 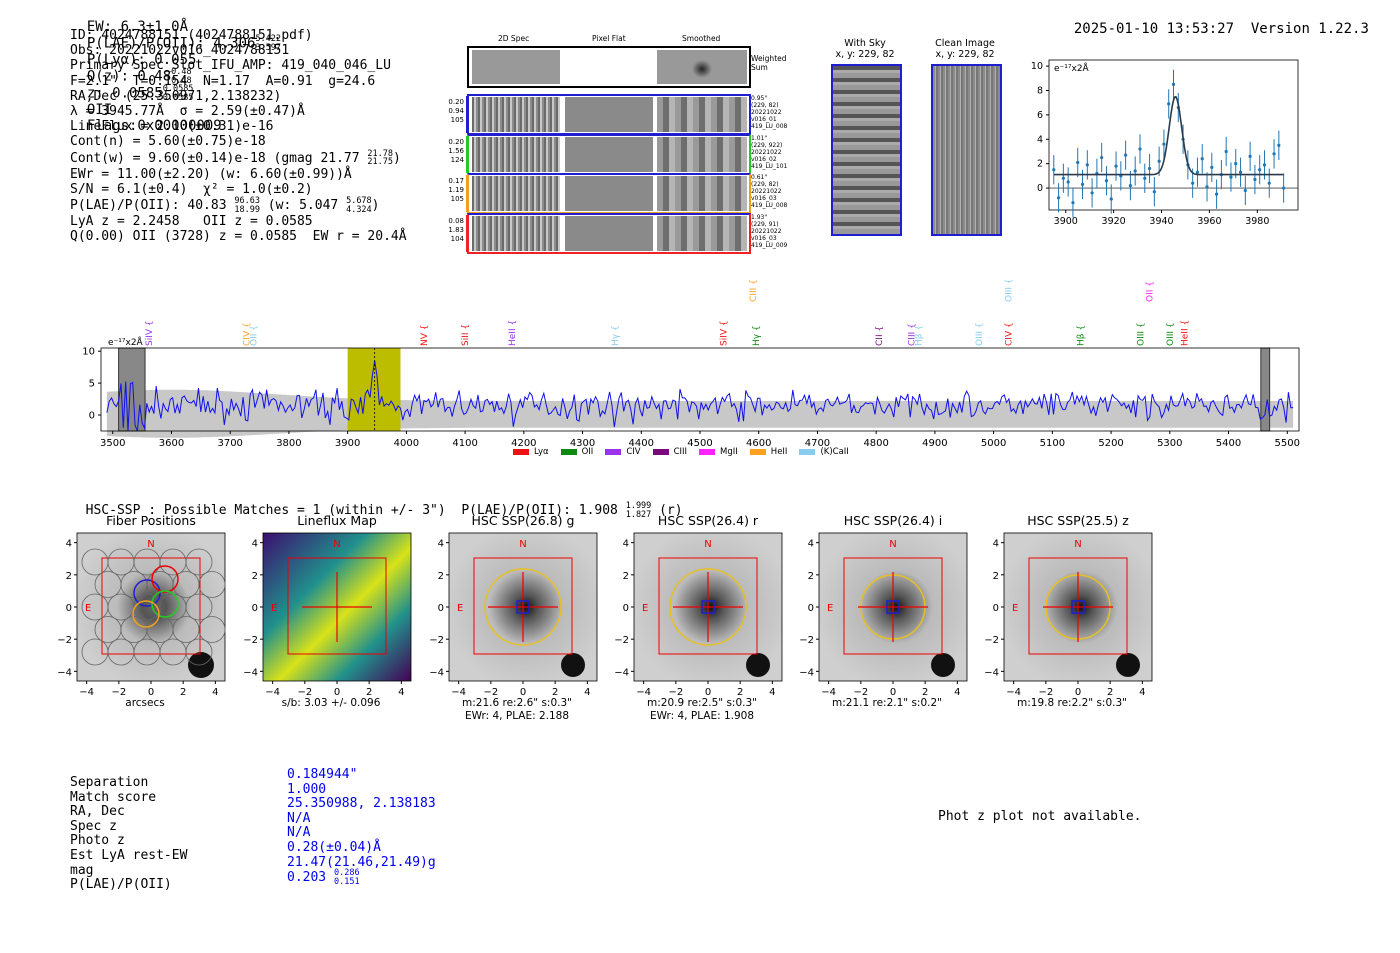 I want to click on spectrum-line-label: Hβ {, so click(x=1082, y=335).